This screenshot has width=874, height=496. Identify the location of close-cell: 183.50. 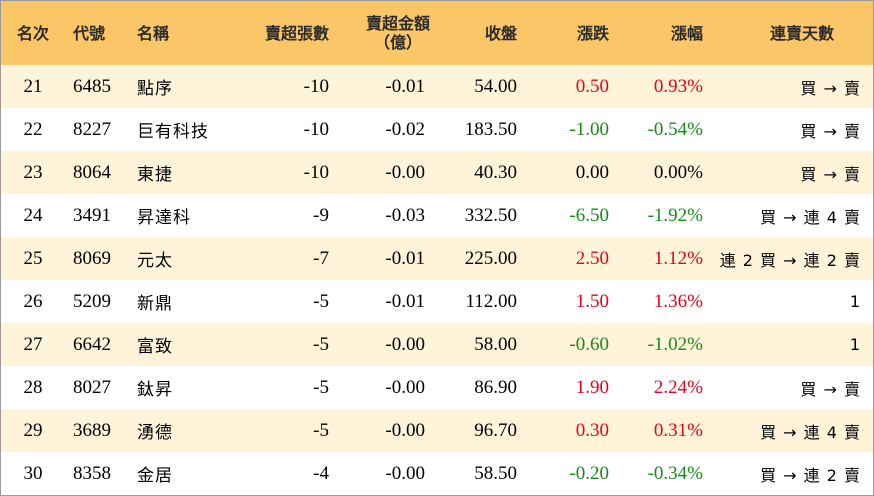
(490, 129).